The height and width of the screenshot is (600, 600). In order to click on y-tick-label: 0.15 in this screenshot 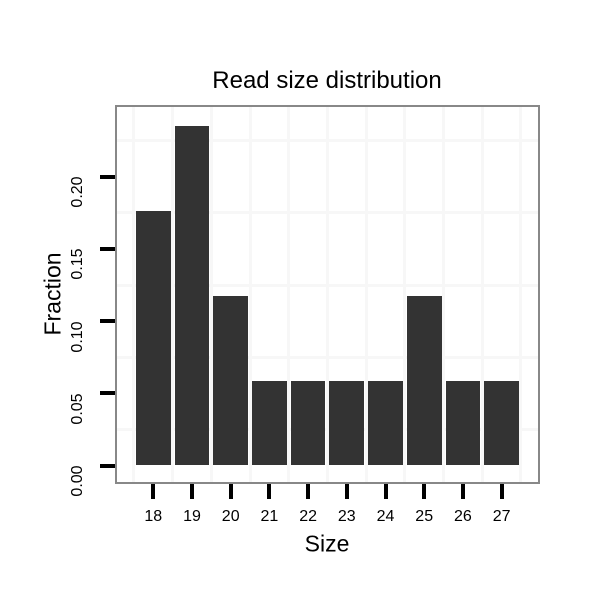, I will do `click(77, 264)`.